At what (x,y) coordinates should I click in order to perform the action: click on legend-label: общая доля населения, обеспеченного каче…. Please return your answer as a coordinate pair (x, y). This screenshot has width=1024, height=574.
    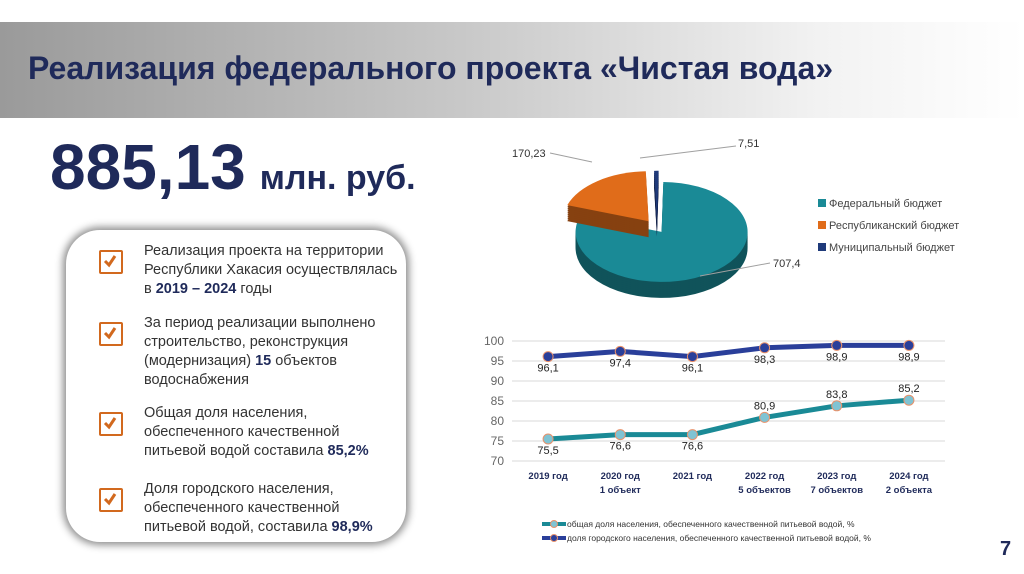
    Looking at the image, I should click on (711, 524).